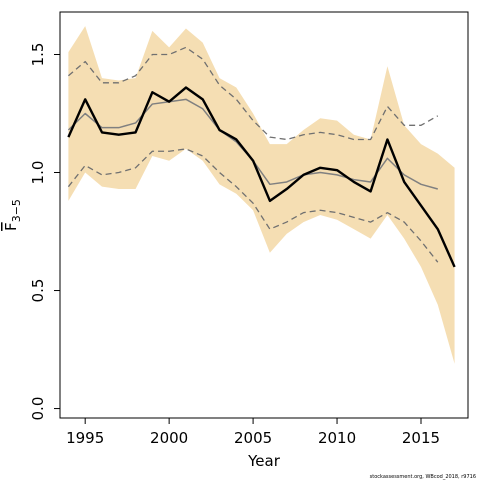  Describe the element at coordinates (169, 438) in the screenshot. I see `x-tick-label: 2000` at that location.